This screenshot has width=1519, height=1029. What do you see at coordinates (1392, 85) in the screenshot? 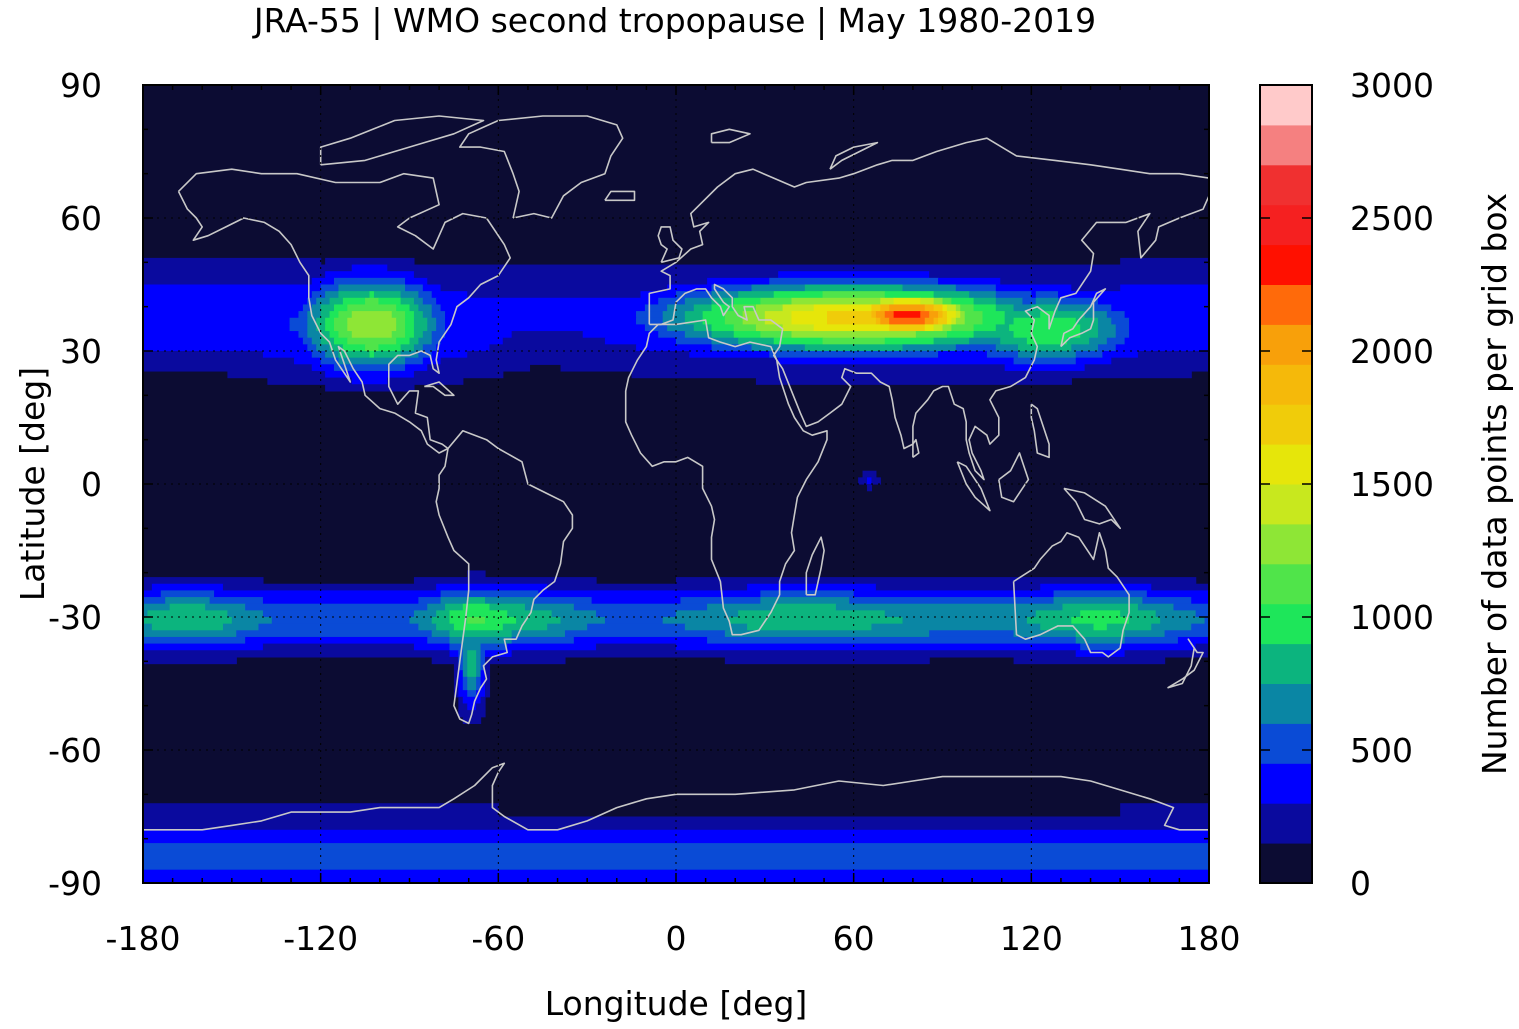
I see `colorbar-tick-label: 3000` at bounding box center [1392, 85].